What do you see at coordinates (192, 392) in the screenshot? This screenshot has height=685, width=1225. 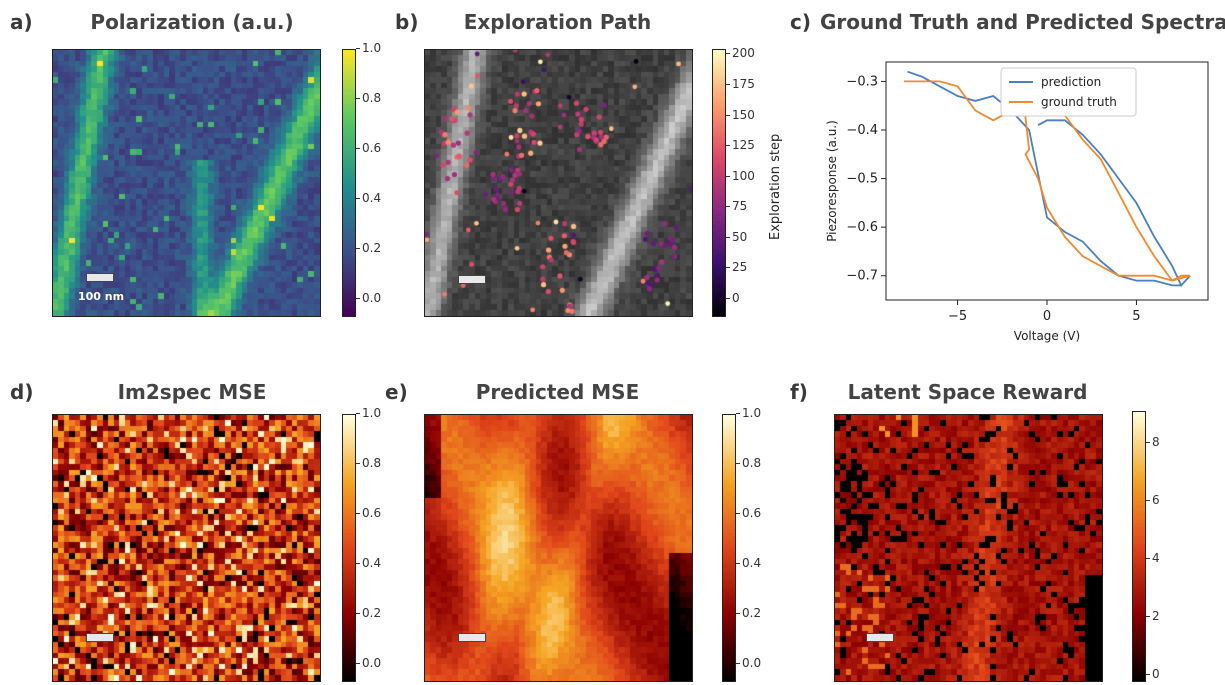 I see `panel-d-title: Im2spec MSE` at bounding box center [192, 392].